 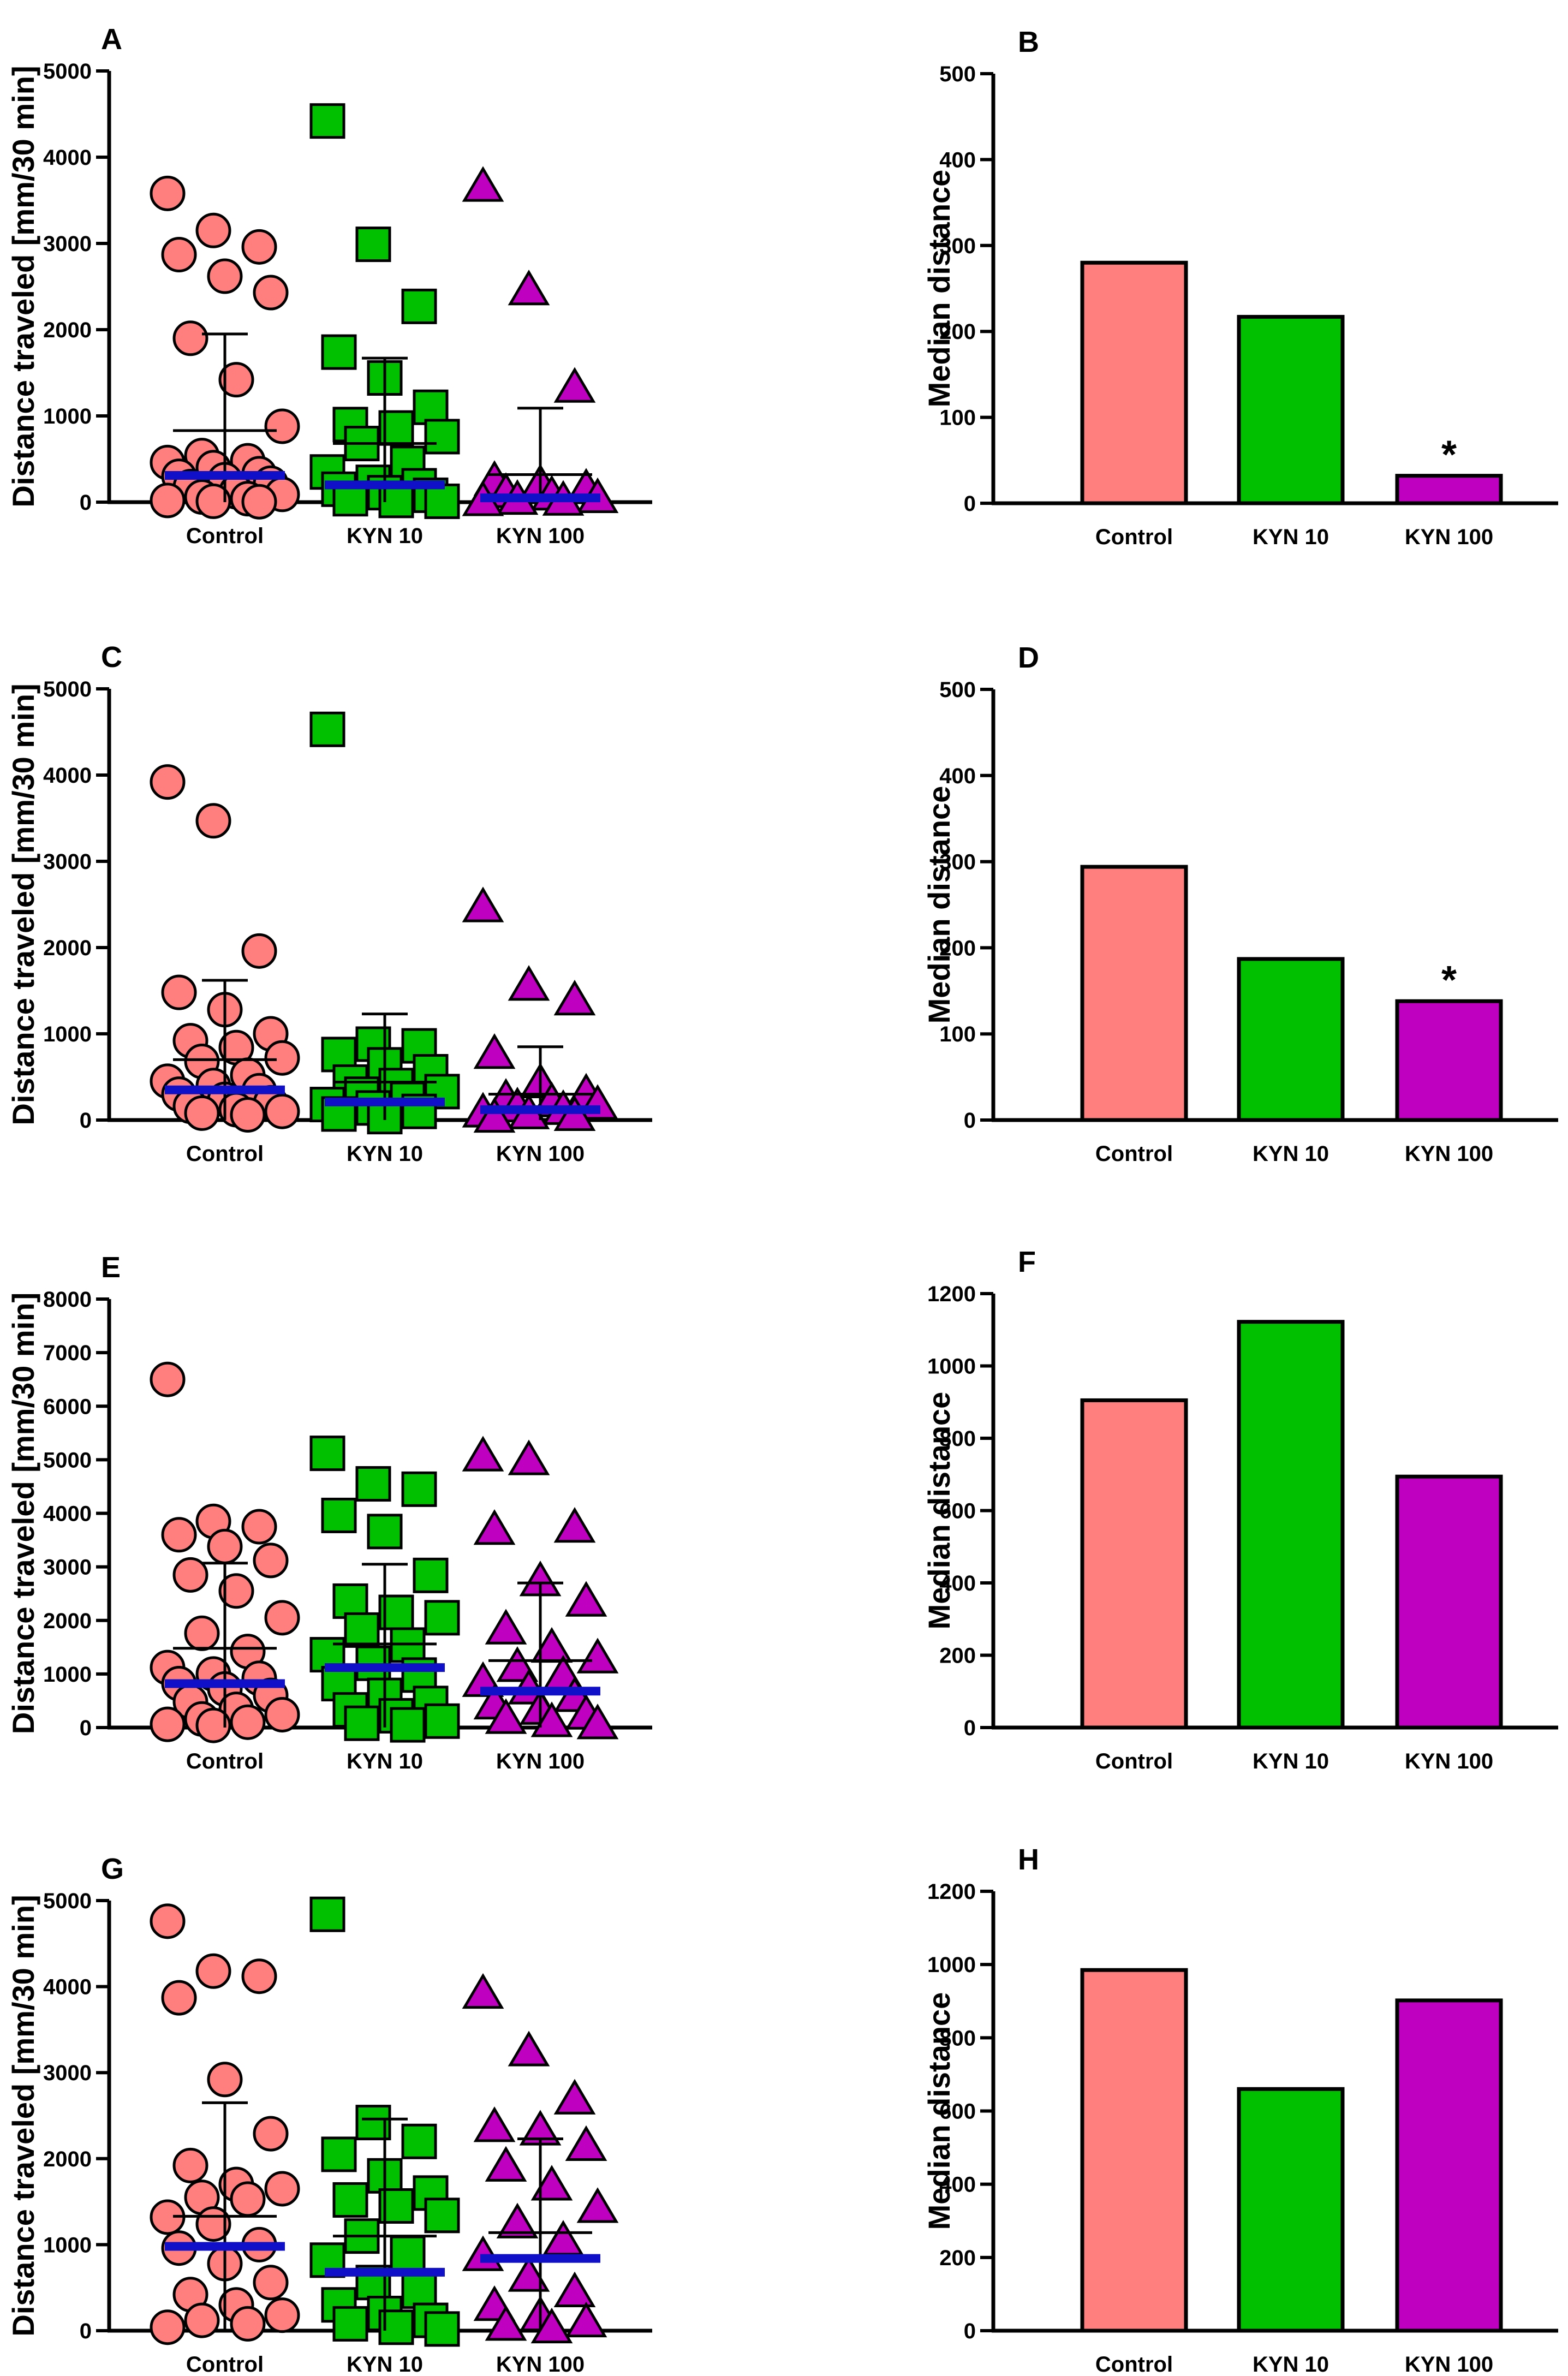 I want to click on y-axis-title: Distance traveled [mm/30 min], so click(x=23, y=904).